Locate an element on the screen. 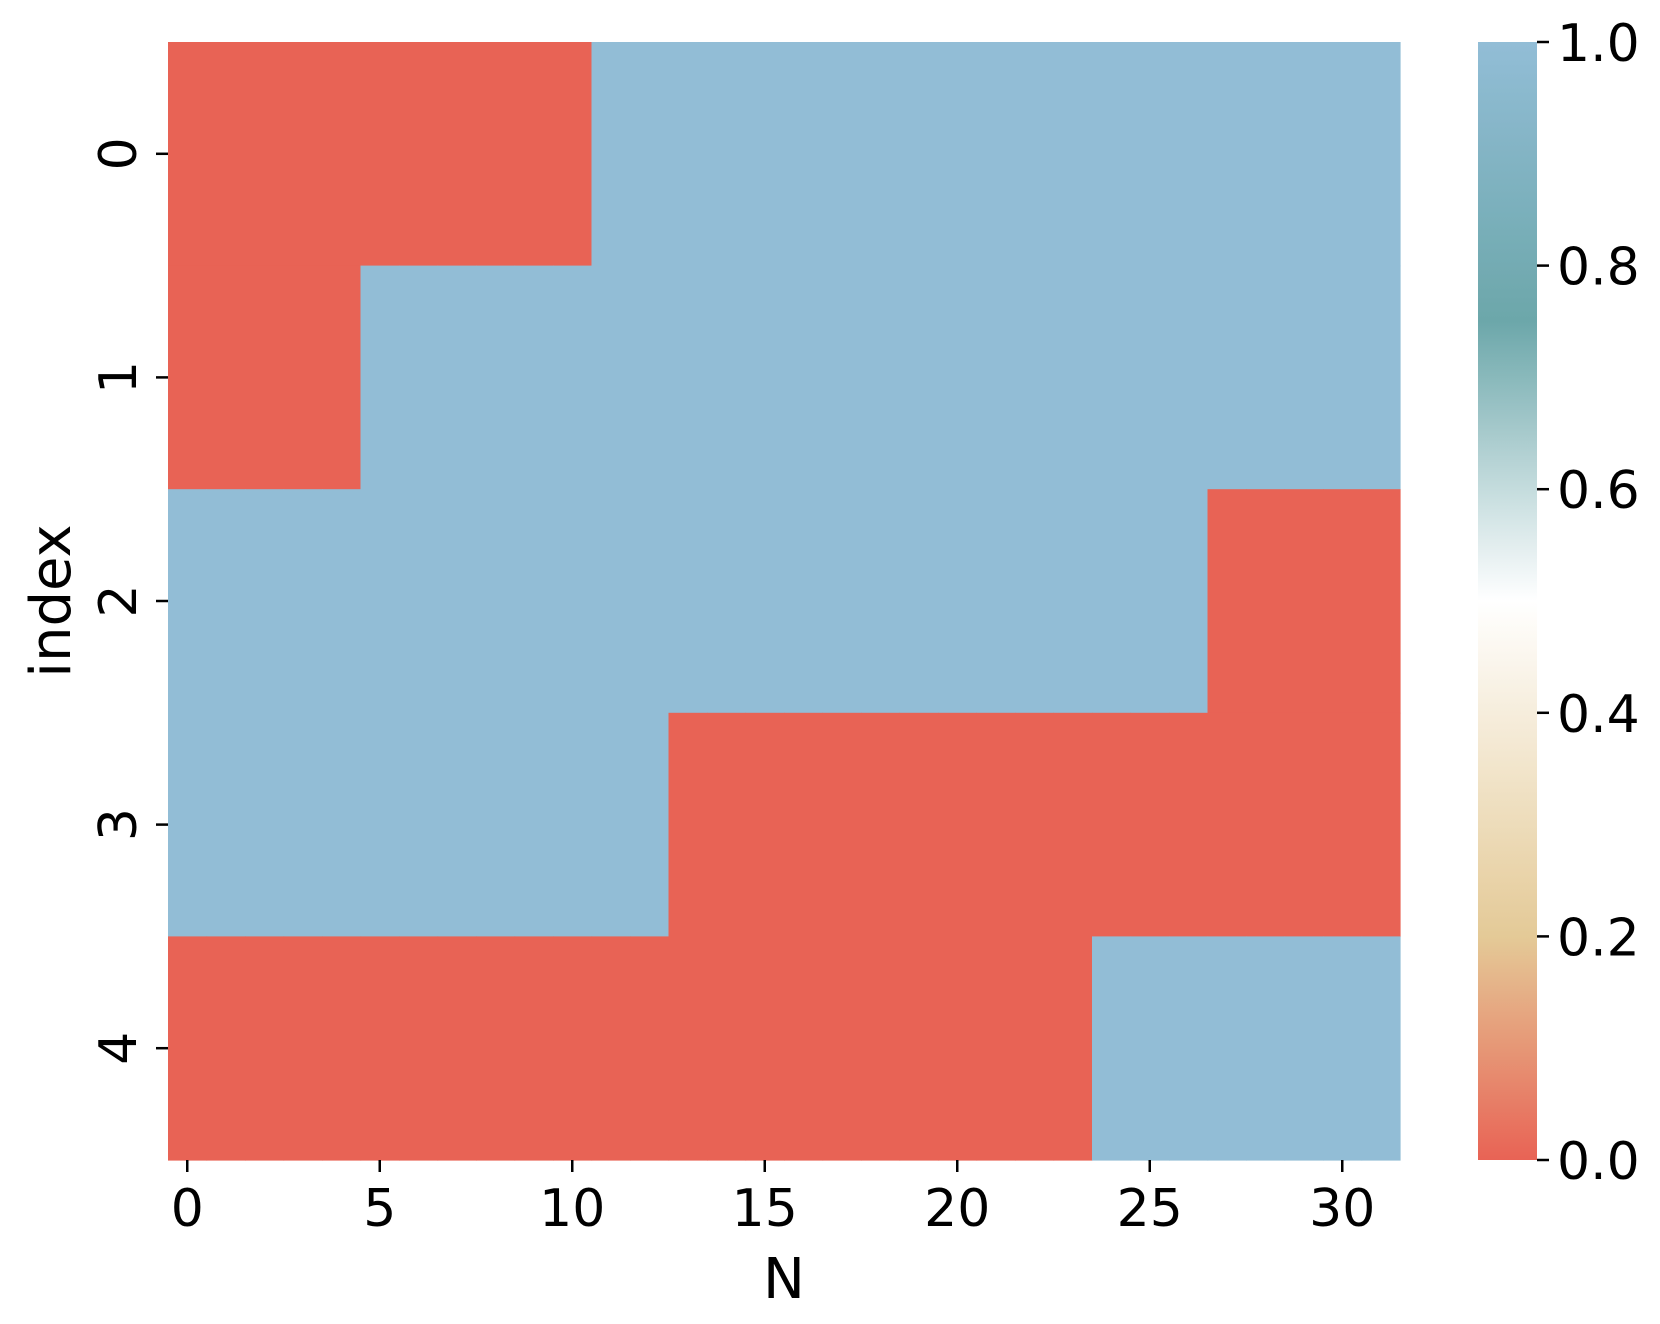 The image size is (1660, 1324). y-tick-label: 0 is located at coordinates (119, 153).